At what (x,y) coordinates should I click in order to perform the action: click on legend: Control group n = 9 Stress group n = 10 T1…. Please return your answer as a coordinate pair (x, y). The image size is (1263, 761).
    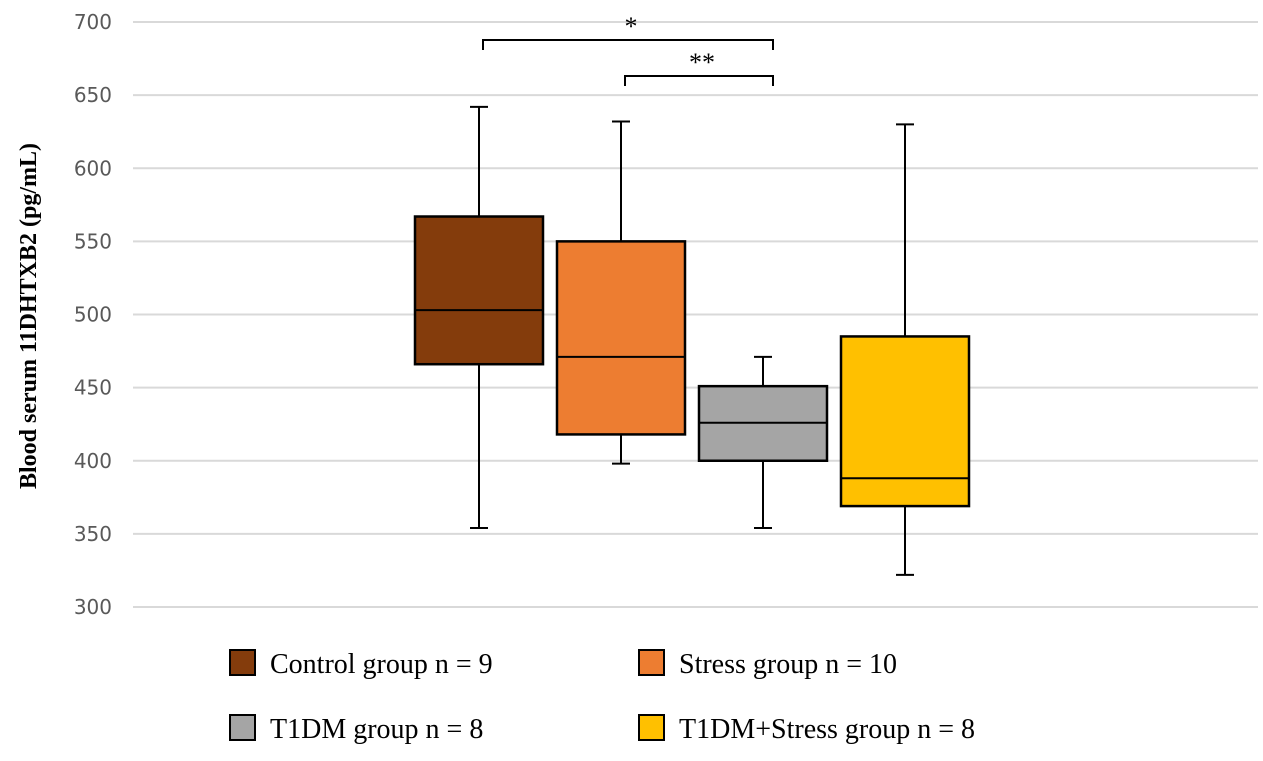
    Looking at the image, I should click on (602, 697).